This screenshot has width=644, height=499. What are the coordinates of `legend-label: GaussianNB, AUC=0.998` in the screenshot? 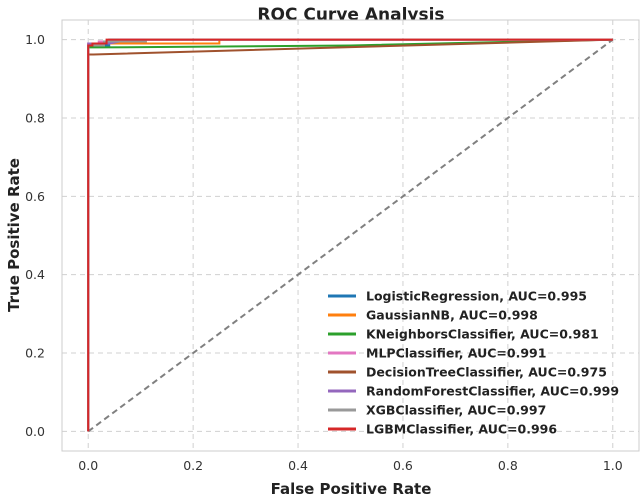 It's located at (452, 315).